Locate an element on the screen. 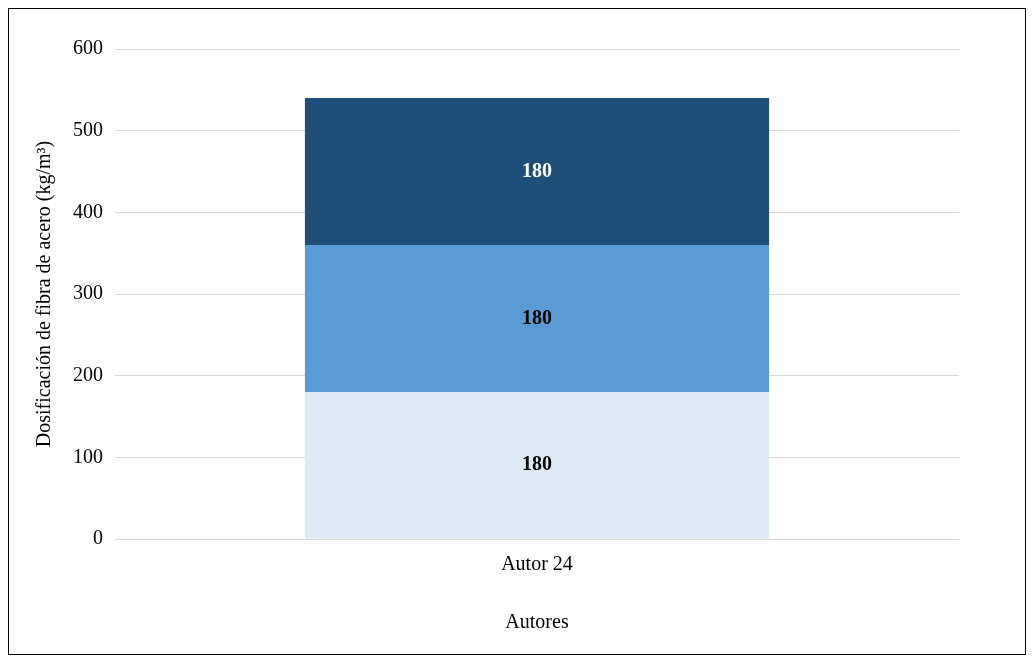  x-axis-title: Autores is located at coordinates (537, 621).